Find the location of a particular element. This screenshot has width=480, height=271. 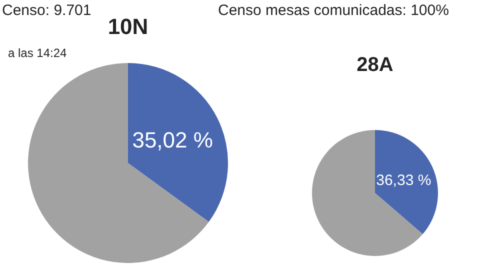

chart-title: 28A is located at coordinates (375, 65).